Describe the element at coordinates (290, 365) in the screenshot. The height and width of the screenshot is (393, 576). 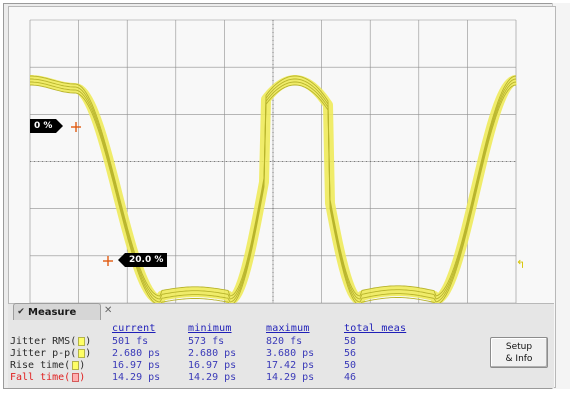
I see `table-cell: 17.42 ps` at that location.